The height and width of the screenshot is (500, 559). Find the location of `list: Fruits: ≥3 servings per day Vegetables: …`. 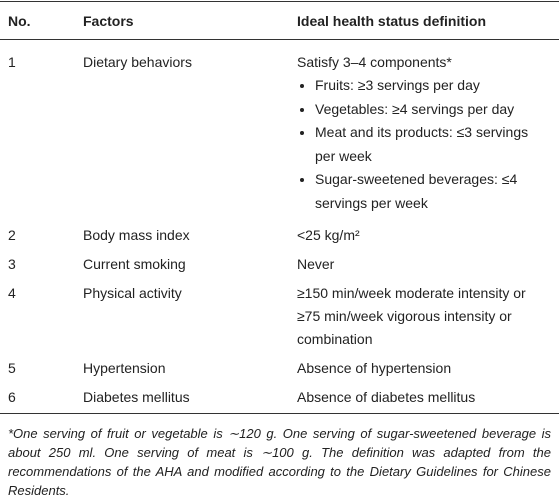

list: Fruits: ≥3 servings per day Vegetables: … is located at coordinates (424, 144).